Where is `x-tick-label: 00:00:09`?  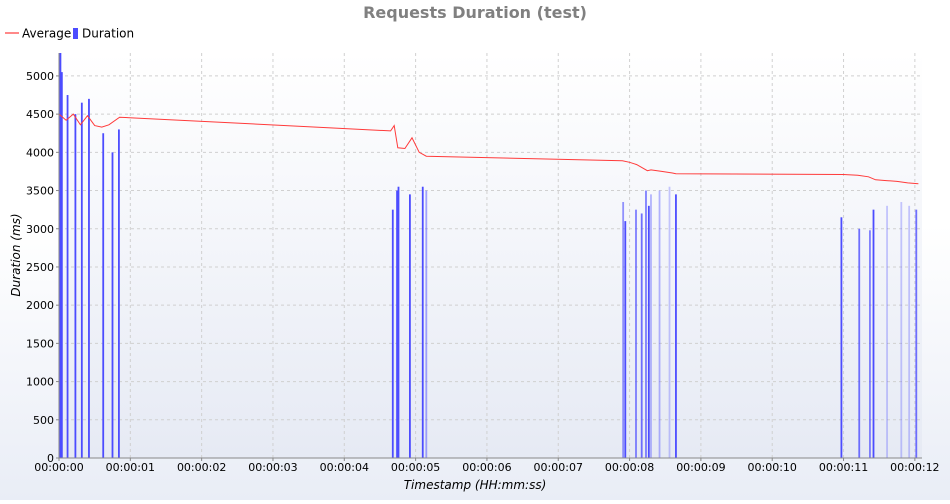
x-tick-label: 00:00:09 is located at coordinates (700, 467).